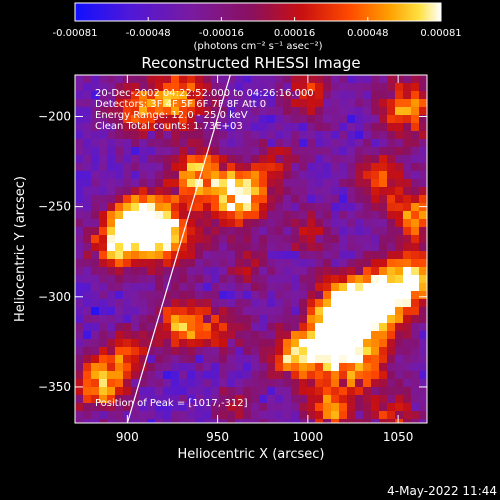 This screenshot has height=500, width=500. What do you see at coordinates (54, 297) in the screenshot?
I see `y-tick-label: −300` at bounding box center [54, 297].